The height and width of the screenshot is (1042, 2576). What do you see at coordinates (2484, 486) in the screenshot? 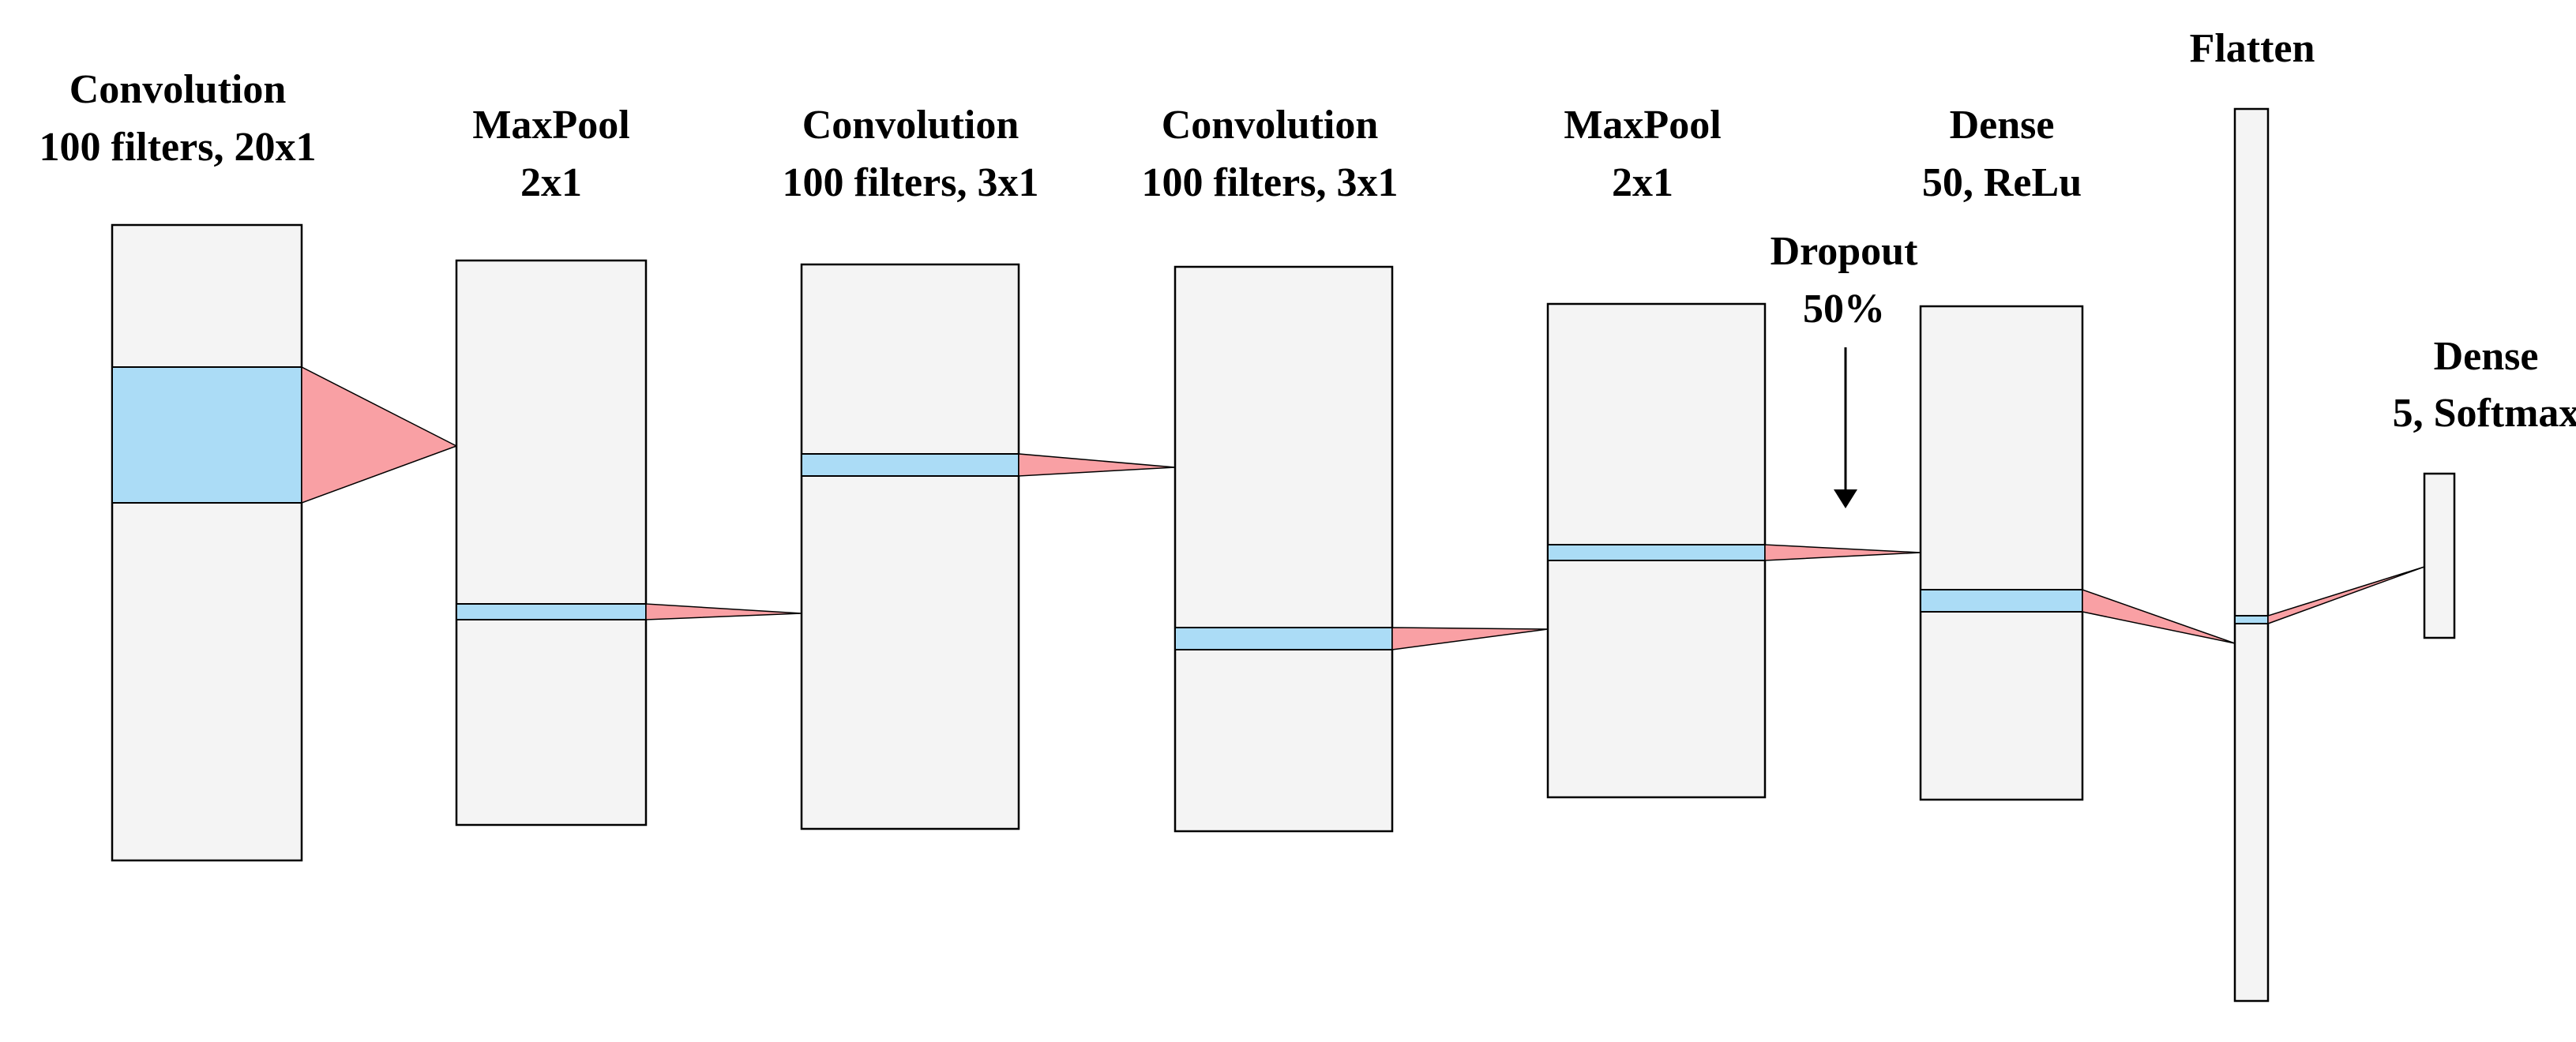
I see `layer-dense2: Dense 5, Softmax` at bounding box center [2484, 486].